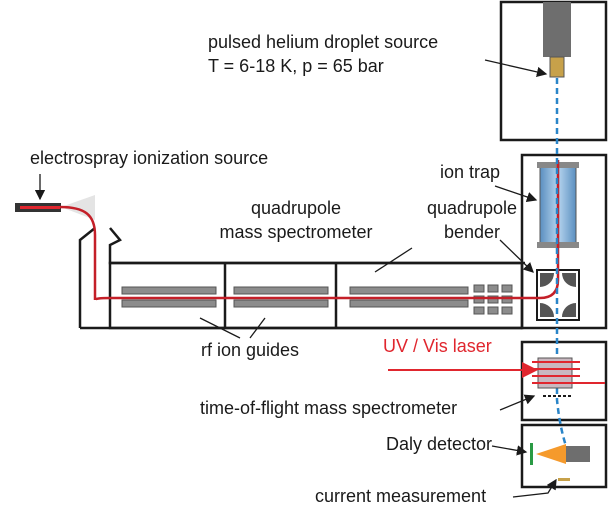 This screenshot has height=509, width=609. What do you see at coordinates (472, 232) in the screenshot?
I see `label: bender` at bounding box center [472, 232].